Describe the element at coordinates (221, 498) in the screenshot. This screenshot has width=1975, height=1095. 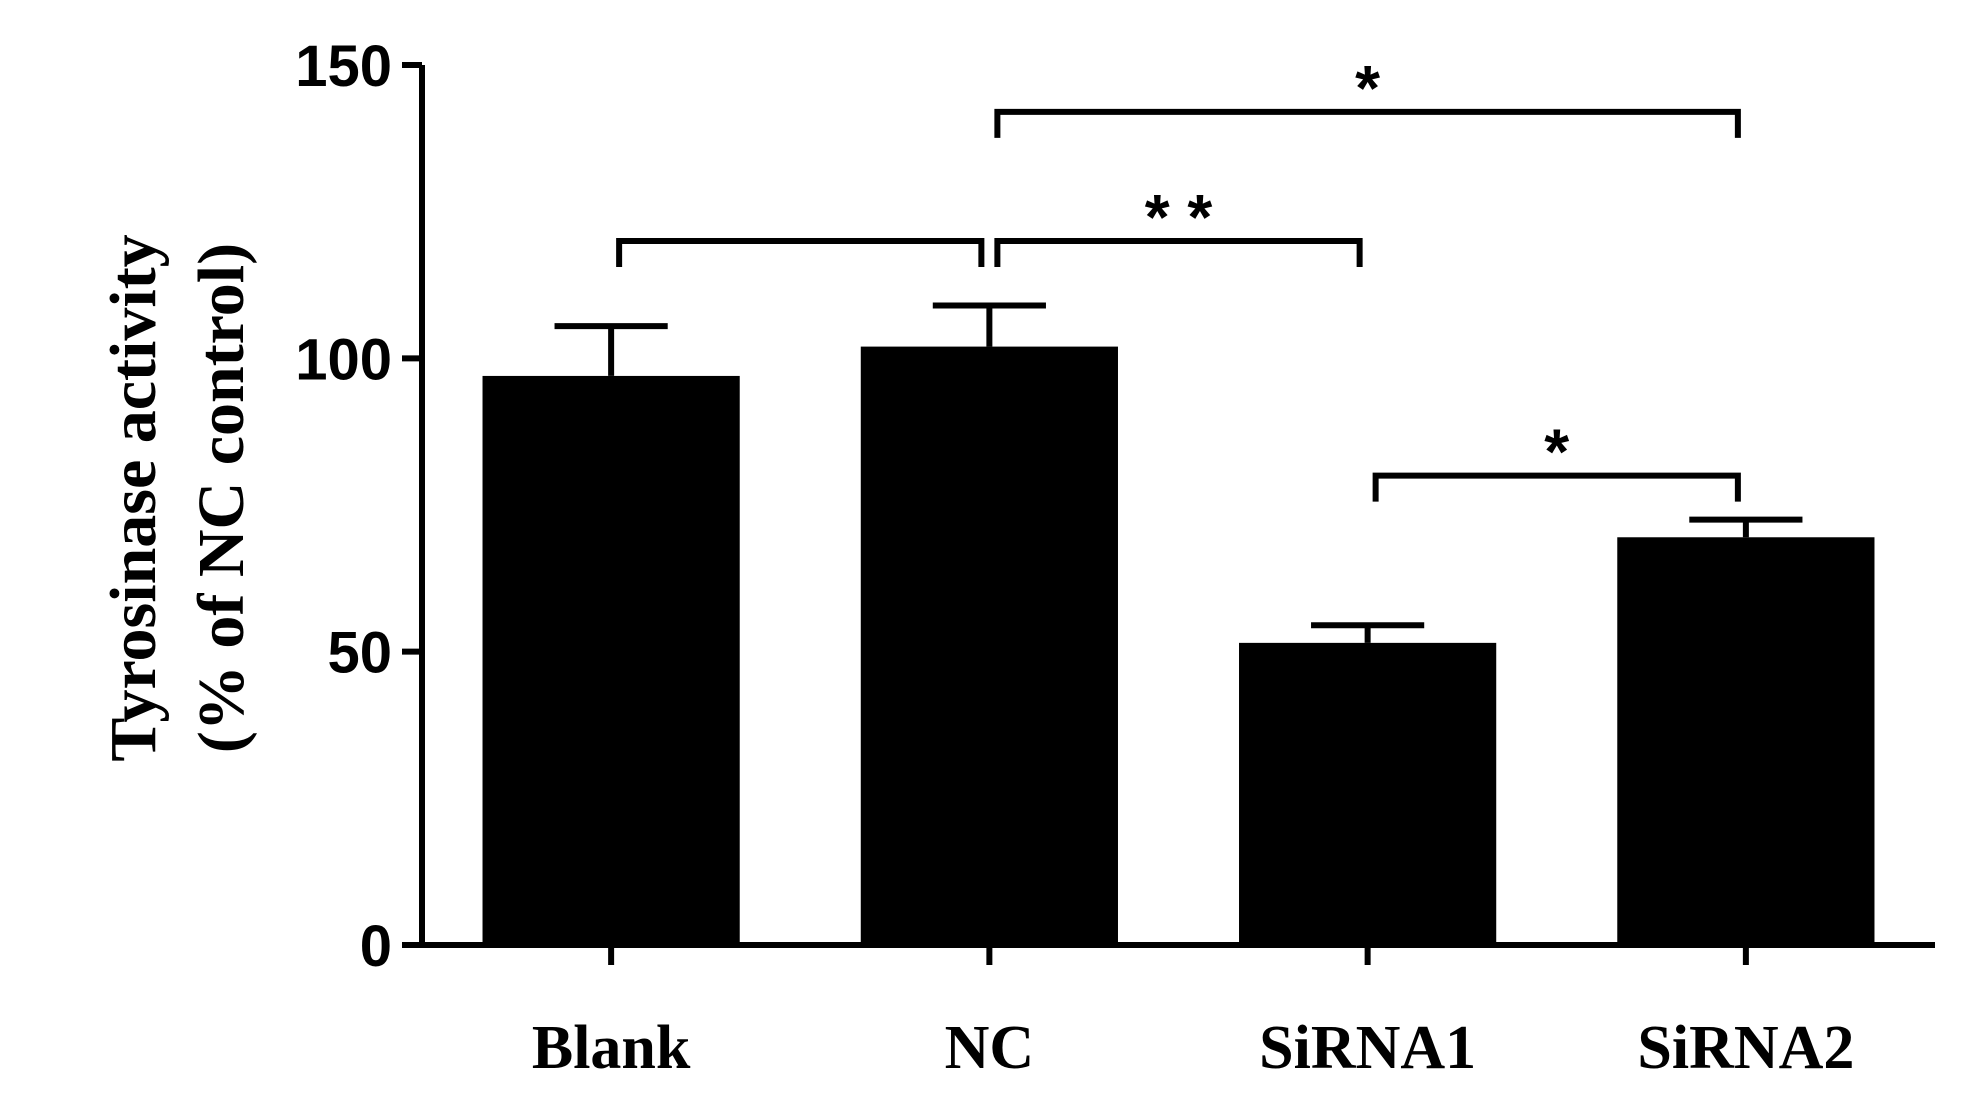
I see `y-axis-title-line-2: (% of NC control)` at that location.